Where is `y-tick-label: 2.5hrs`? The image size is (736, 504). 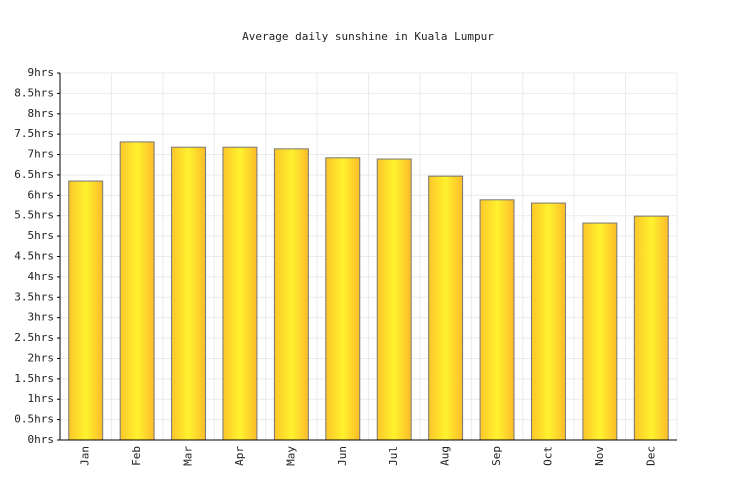 y-tick-label: 2.5hrs is located at coordinates (34, 337).